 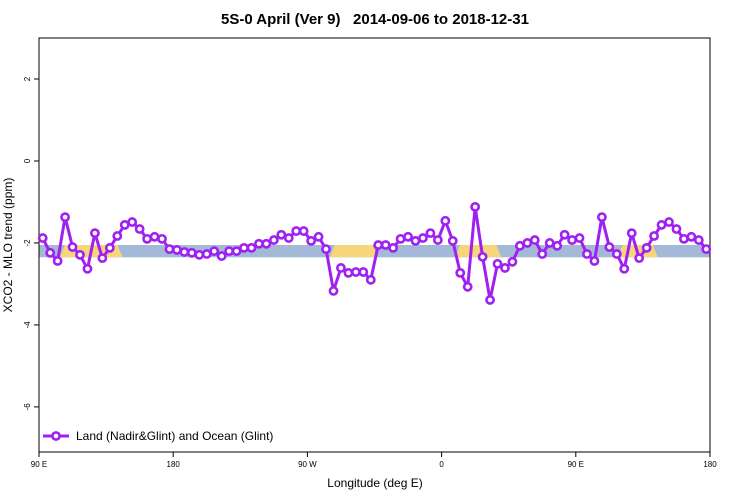 I want to click on highlight-band, so click(x=478, y=251).